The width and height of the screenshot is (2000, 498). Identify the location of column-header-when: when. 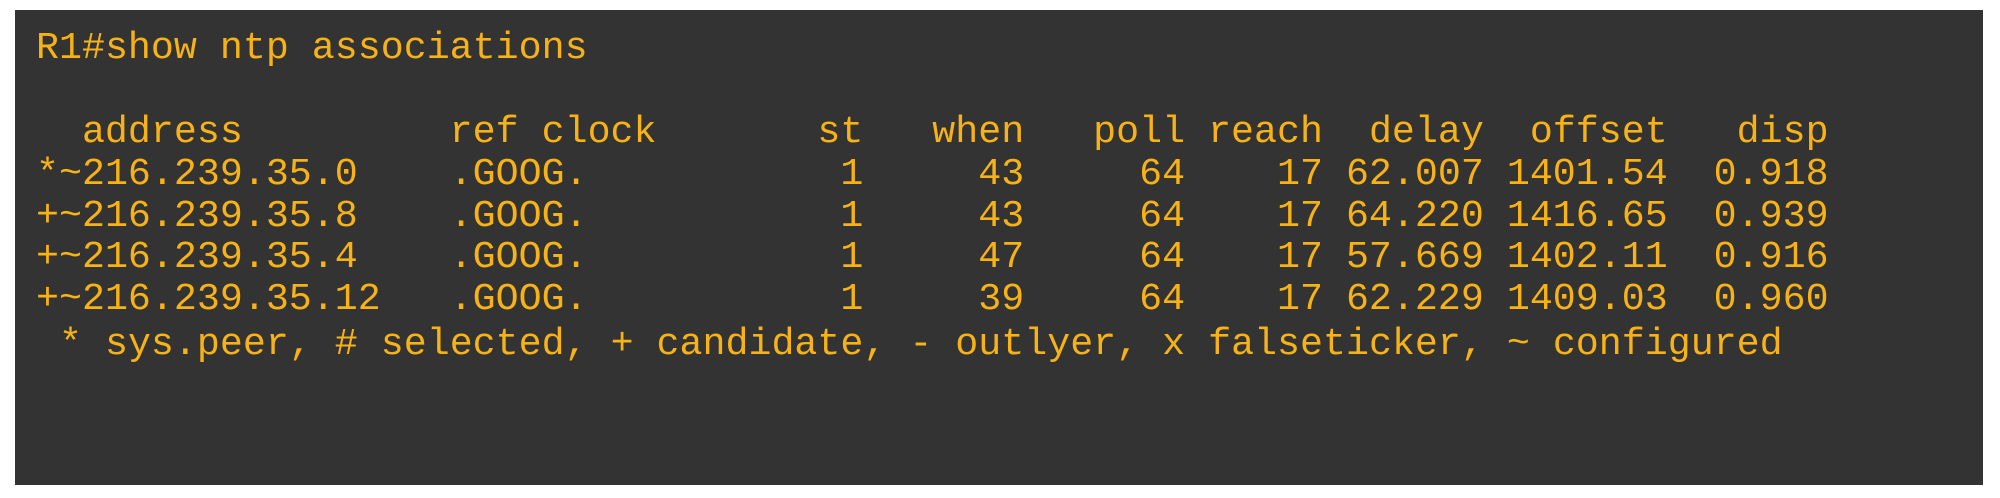
(978, 132).